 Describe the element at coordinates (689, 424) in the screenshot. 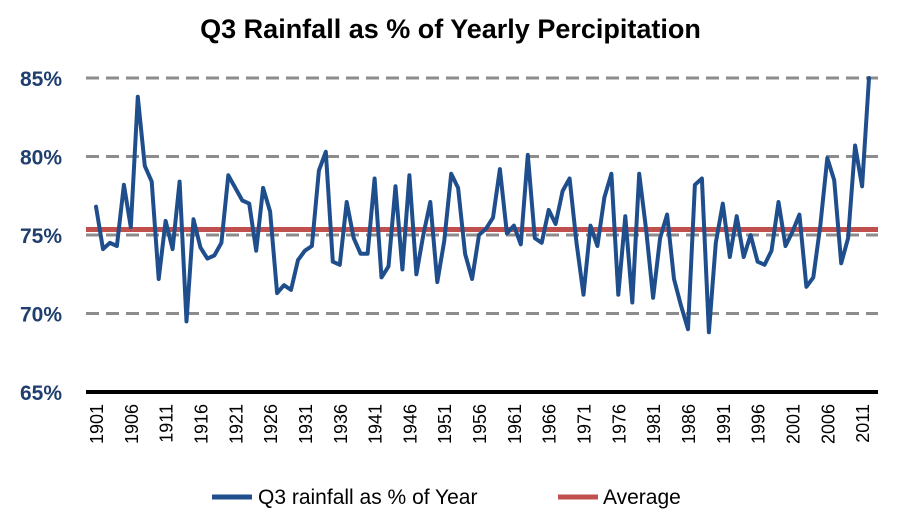

I see `x-tick-label: 1986` at that location.